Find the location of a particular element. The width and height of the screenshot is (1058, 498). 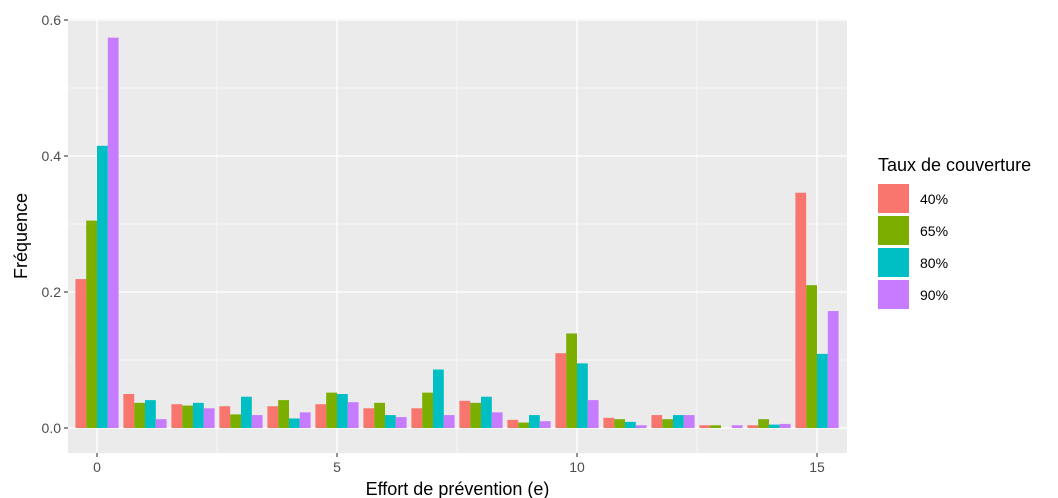

legend: Taux de couverture 40% 65% 80% 90% is located at coordinates (954, 232).